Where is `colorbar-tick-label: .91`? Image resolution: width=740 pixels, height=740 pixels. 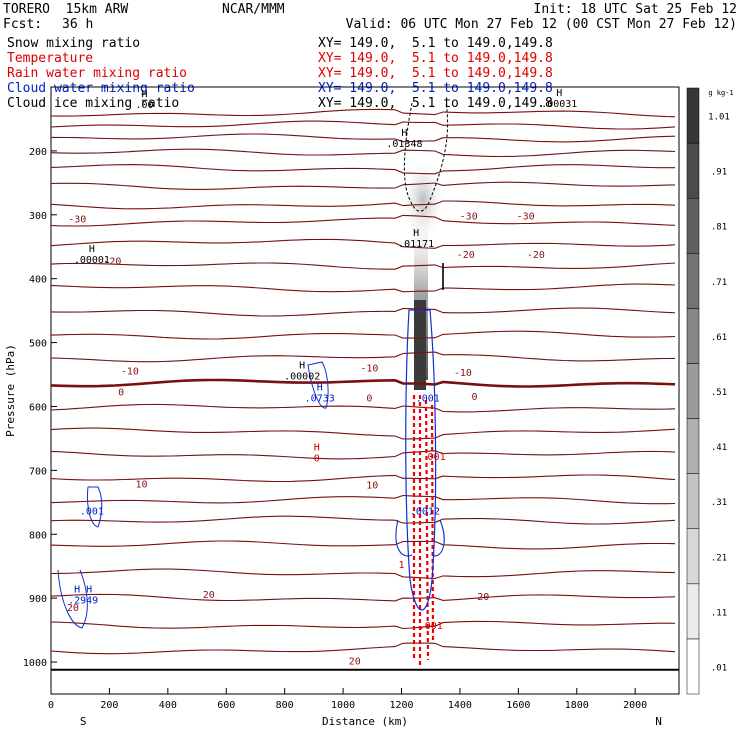
colorbar-tick-label: .91 is located at coordinates (719, 173).